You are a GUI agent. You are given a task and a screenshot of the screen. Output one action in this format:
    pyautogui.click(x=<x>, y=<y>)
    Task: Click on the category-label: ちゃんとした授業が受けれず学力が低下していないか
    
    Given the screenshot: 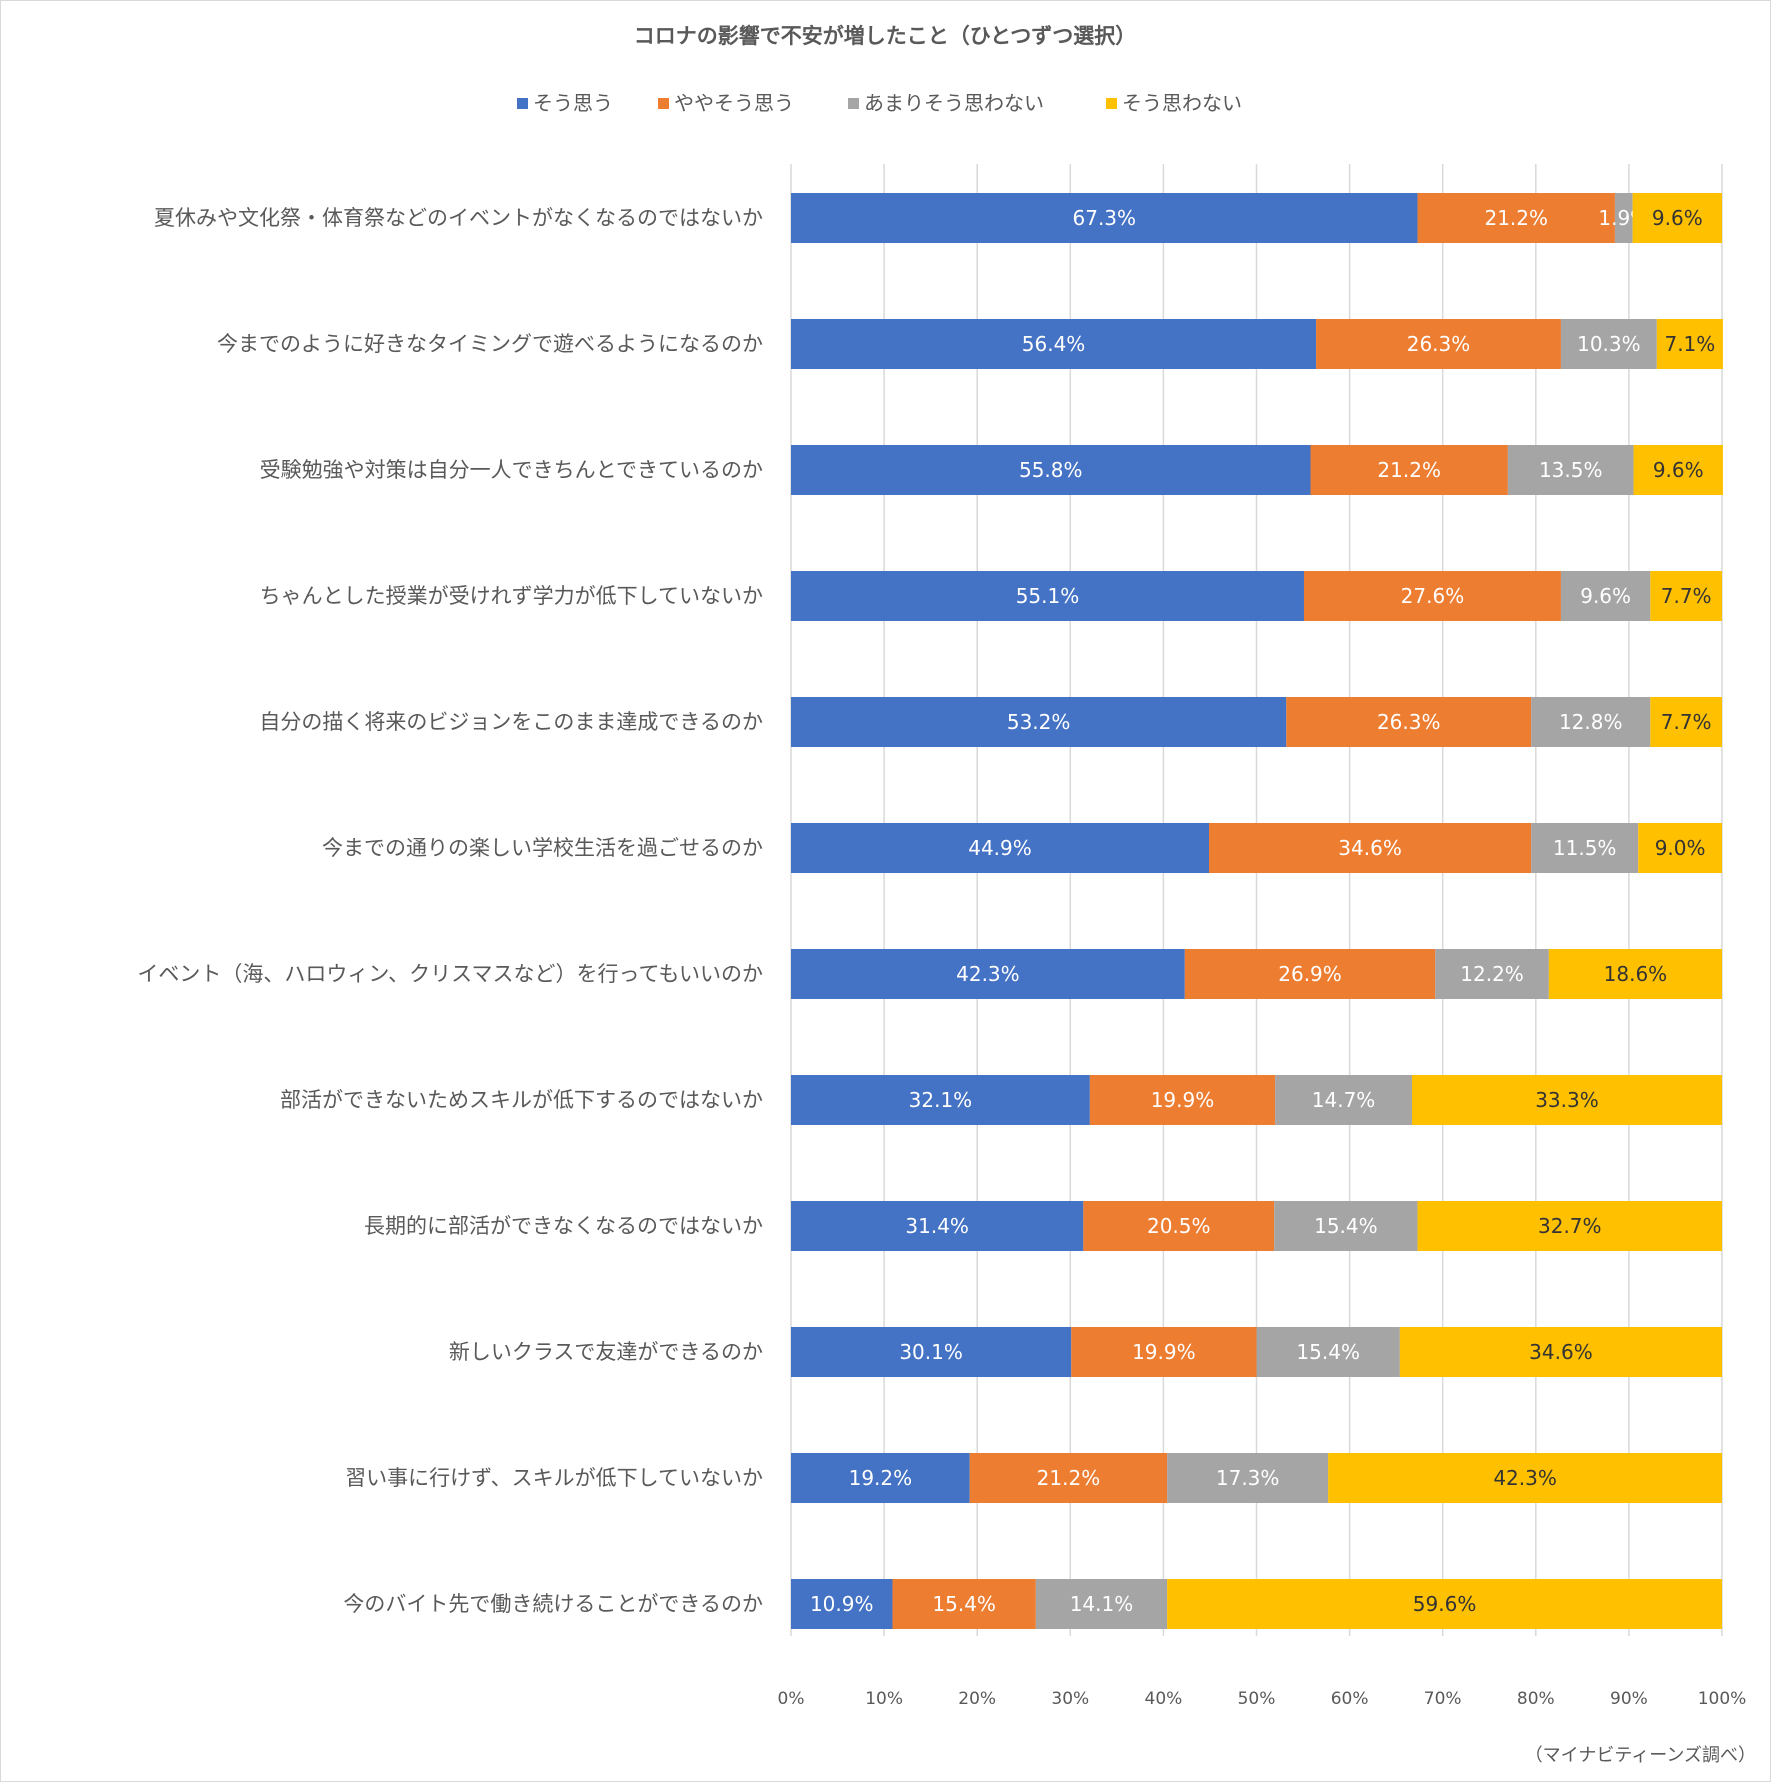 What is the action you would take?
    pyautogui.click(x=511, y=596)
    